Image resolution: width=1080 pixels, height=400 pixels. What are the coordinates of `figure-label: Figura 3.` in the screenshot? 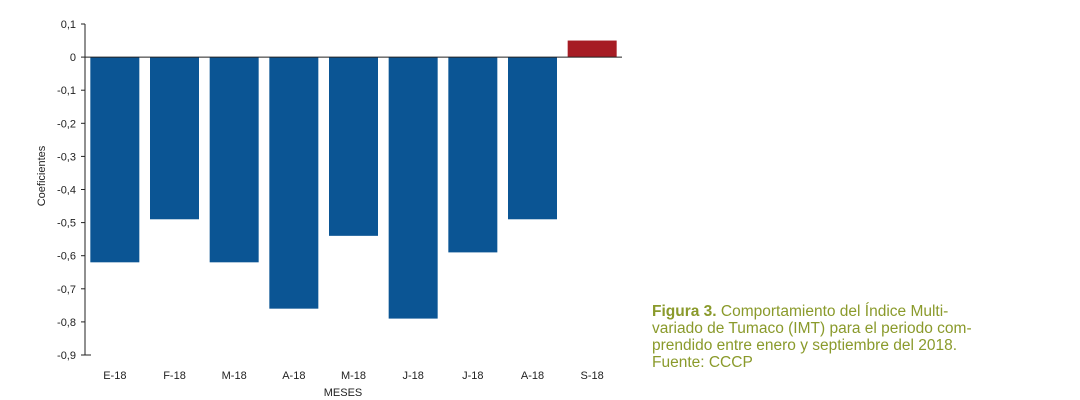 It's located at (684, 311).